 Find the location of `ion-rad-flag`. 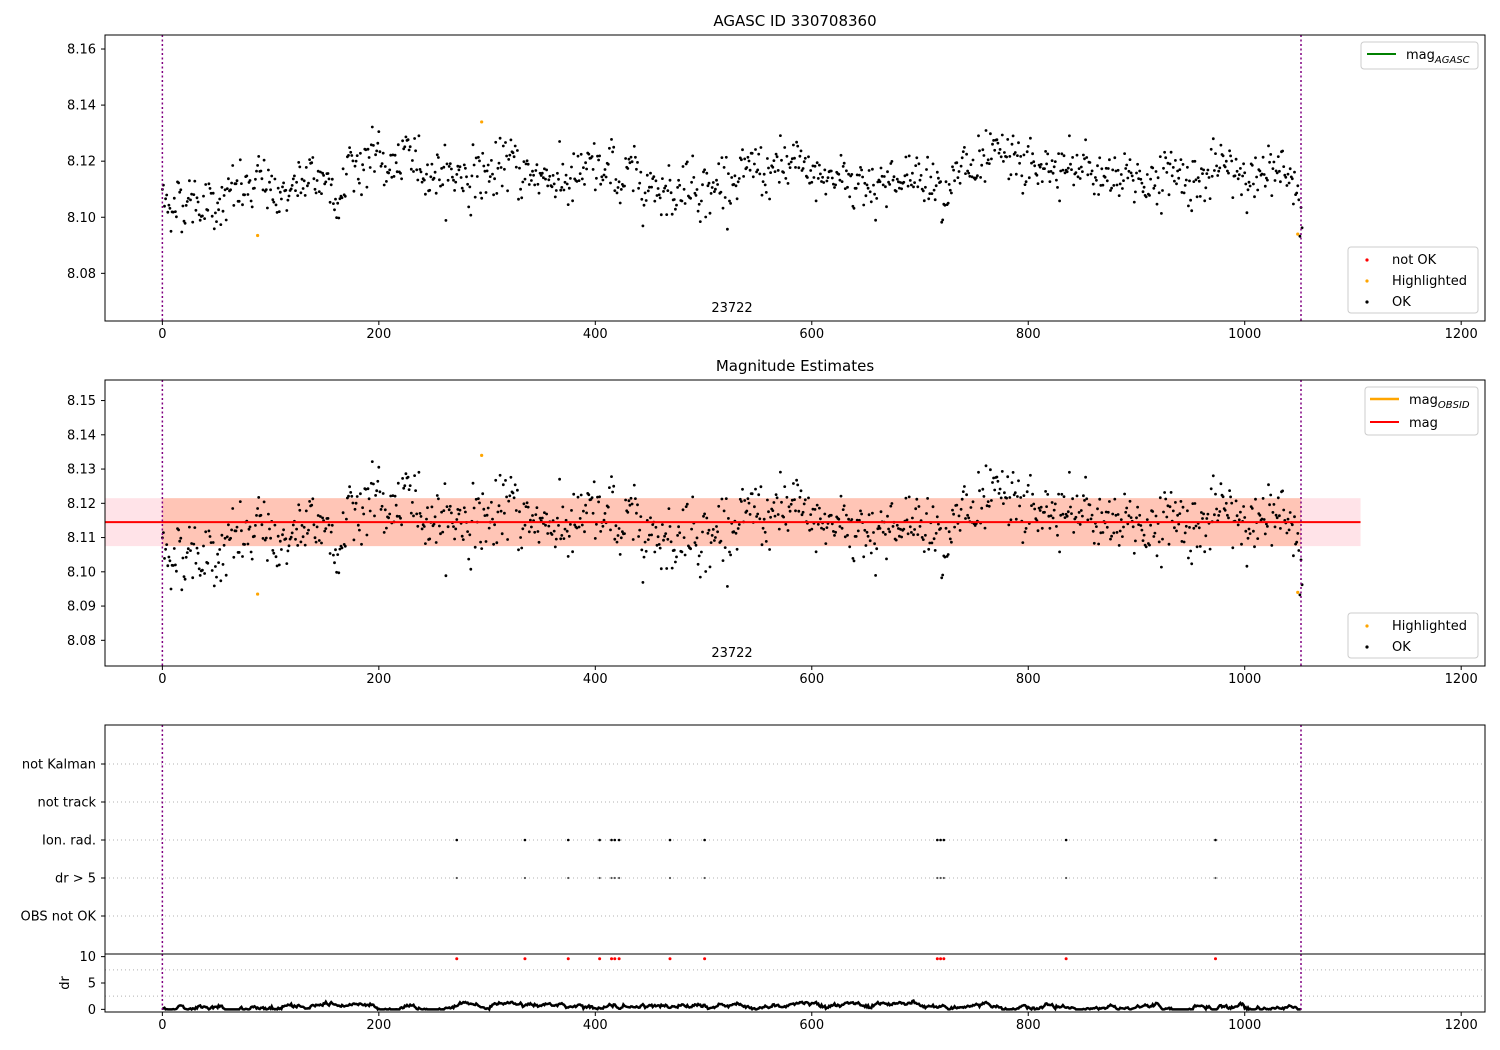

ion-rad-flag is located at coordinates (670, 840).